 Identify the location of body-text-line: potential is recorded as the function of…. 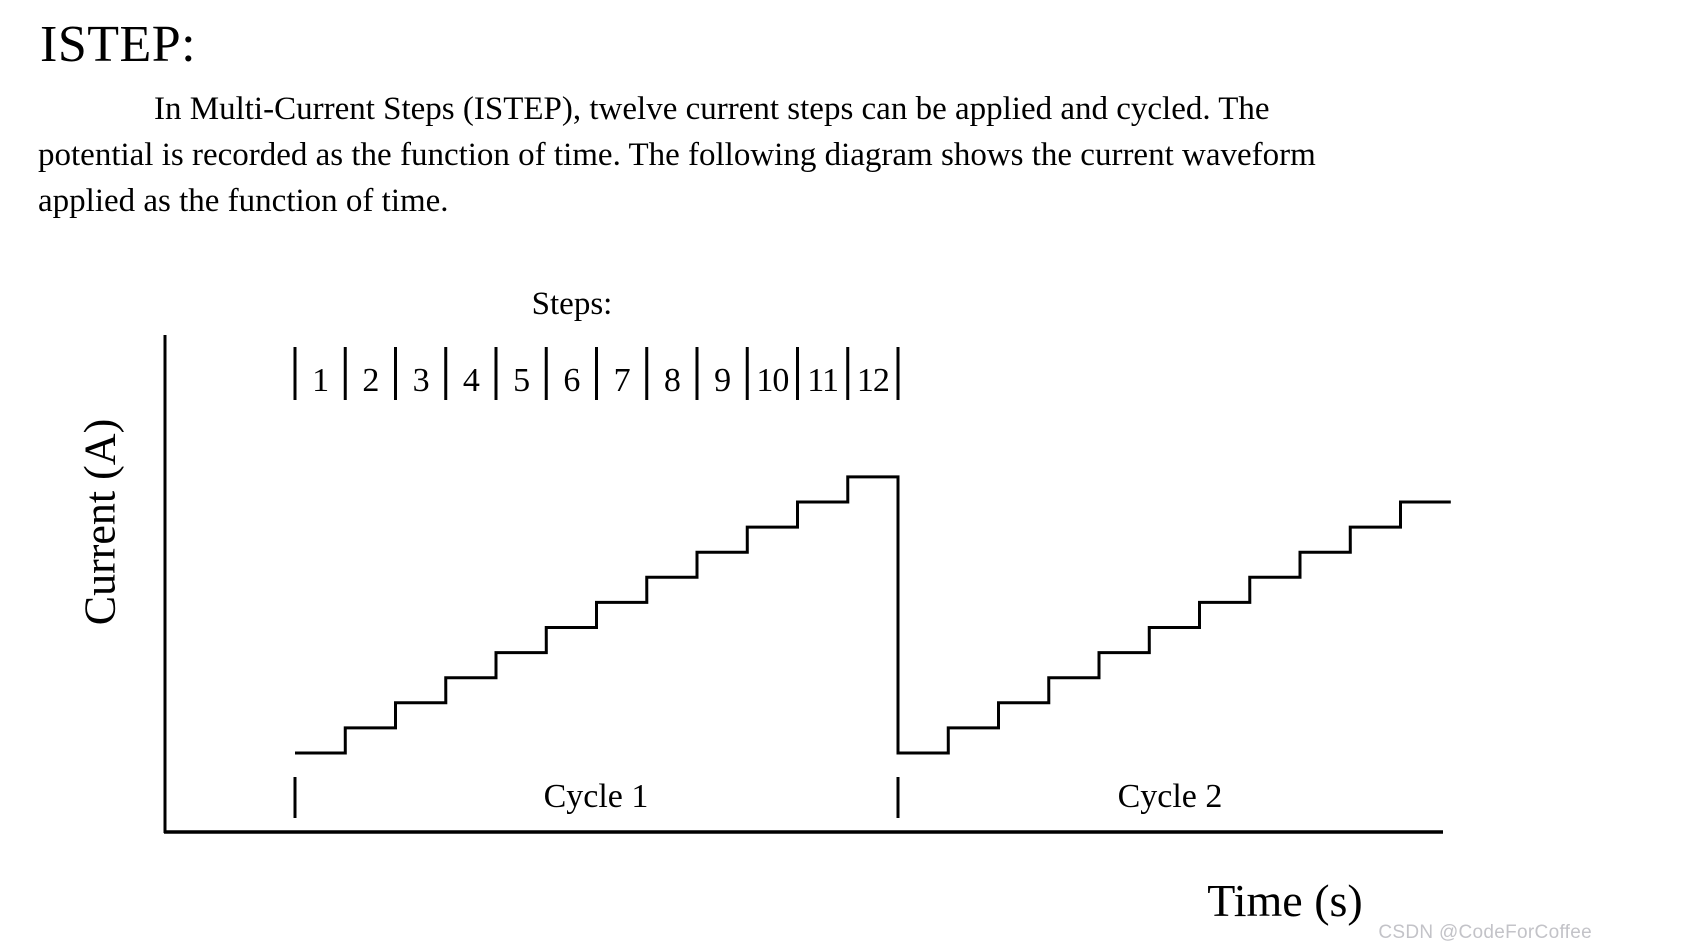
(677, 155).